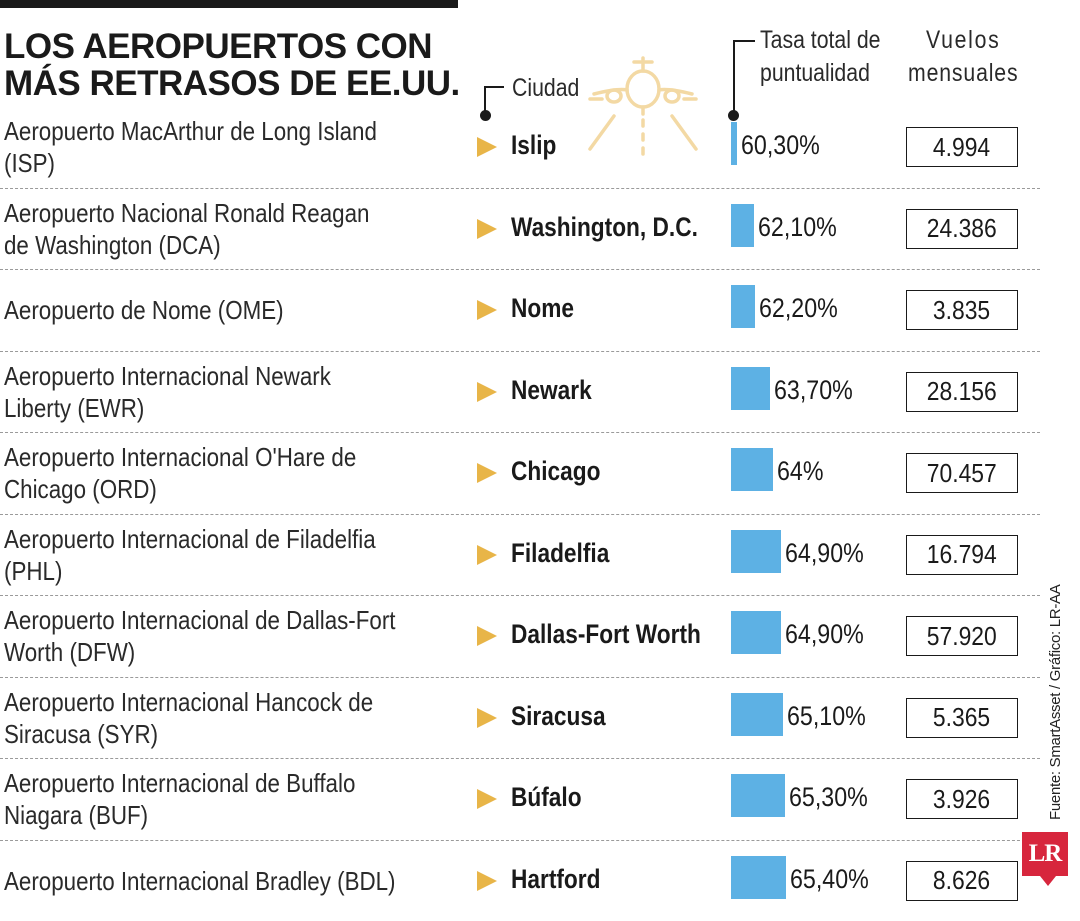  What do you see at coordinates (234, 46) in the screenshot?
I see `title-line-1: LOS AEROPUERTOS CON` at bounding box center [234, 46].